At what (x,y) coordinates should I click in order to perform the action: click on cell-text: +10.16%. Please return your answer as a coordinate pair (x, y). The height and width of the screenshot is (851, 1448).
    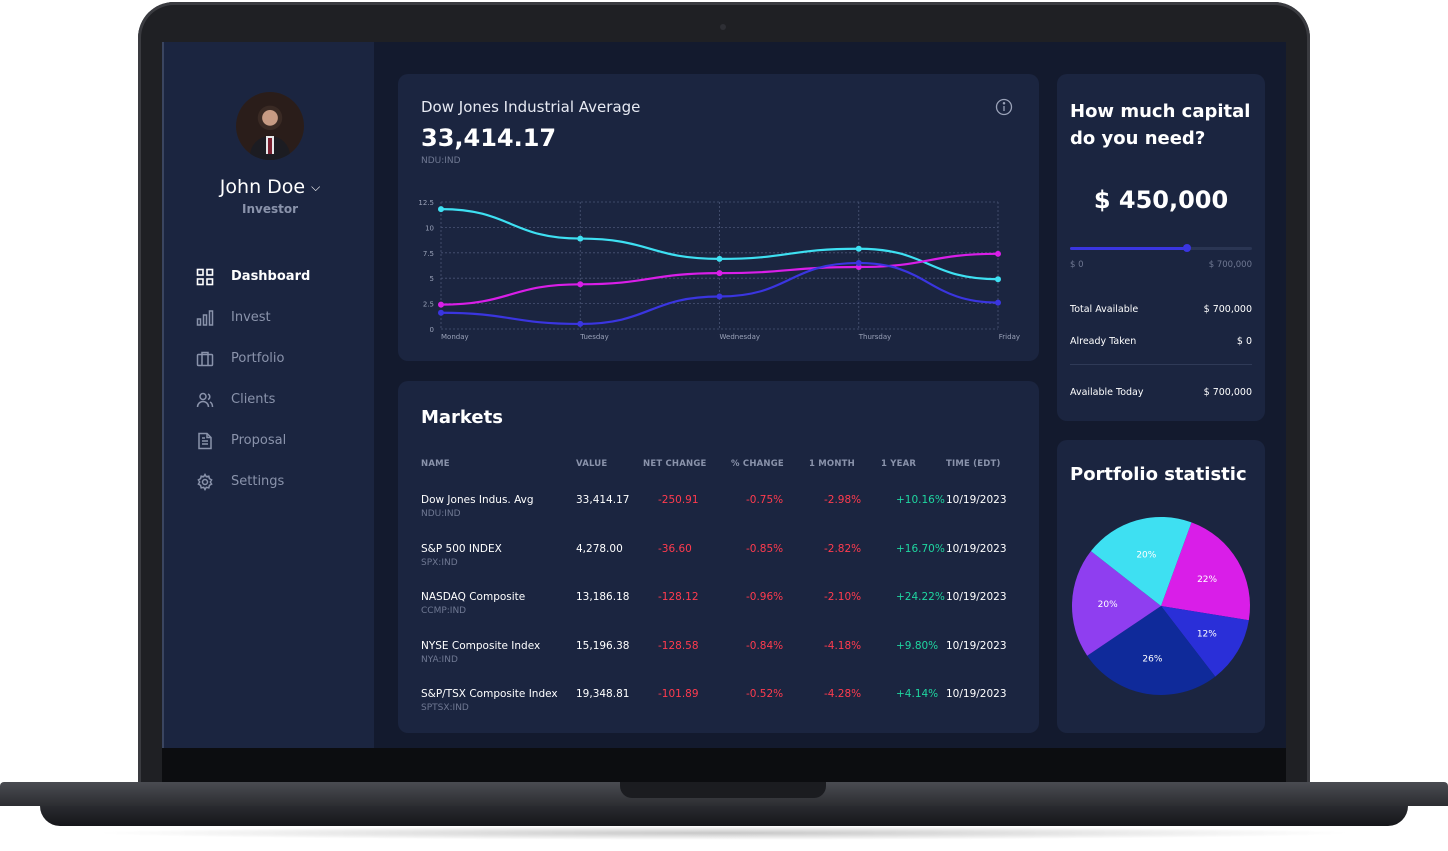
    Looking at the image, I should click on (920, 500).